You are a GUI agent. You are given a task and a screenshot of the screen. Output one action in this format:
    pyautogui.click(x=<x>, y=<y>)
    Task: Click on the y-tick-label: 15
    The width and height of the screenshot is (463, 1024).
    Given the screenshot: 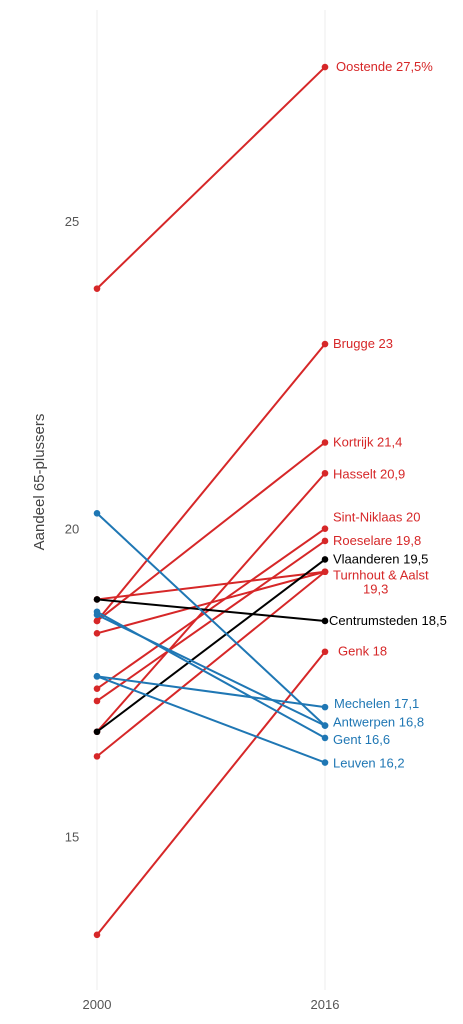 What is the action you would take?
    pyautogui.click(x=72, y=836)
    